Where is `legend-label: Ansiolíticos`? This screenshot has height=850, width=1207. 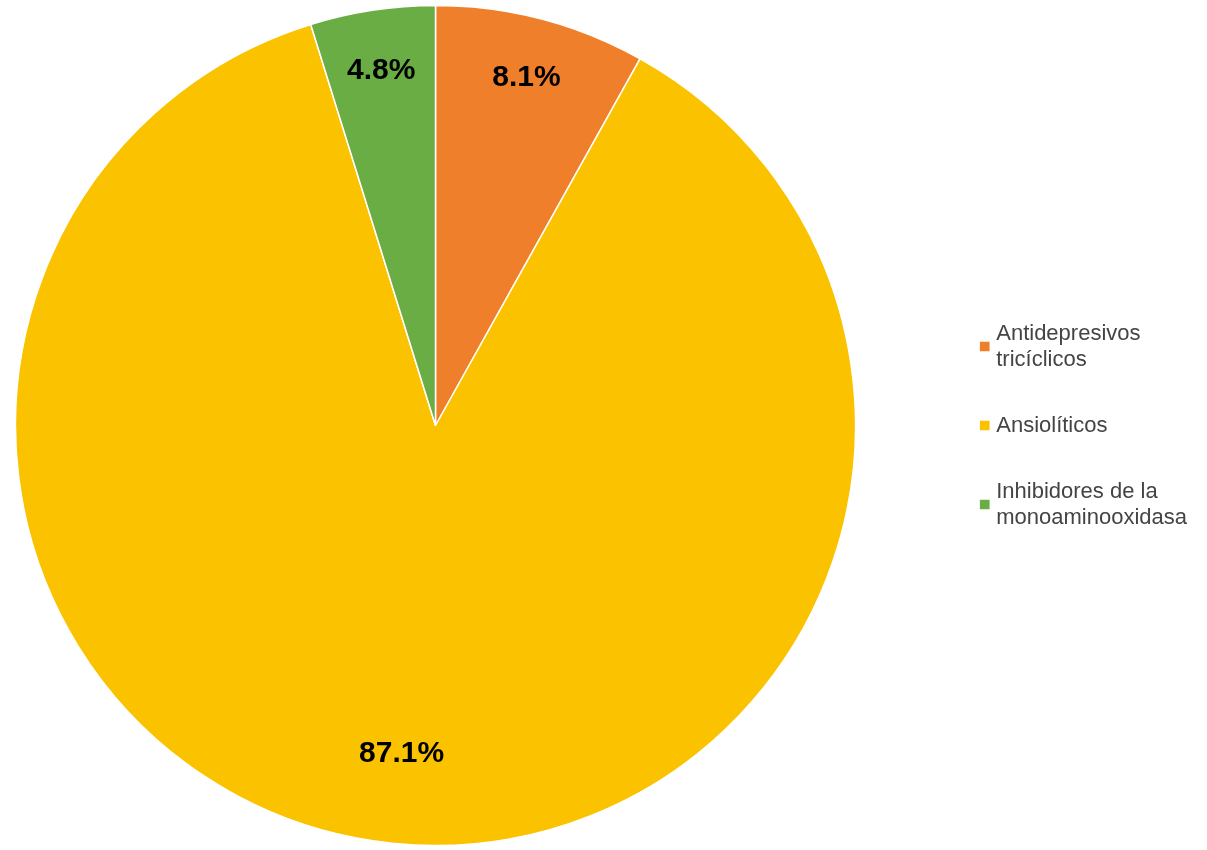 legend-label: Ansiolíticos is located at coordinates (1052, 425).